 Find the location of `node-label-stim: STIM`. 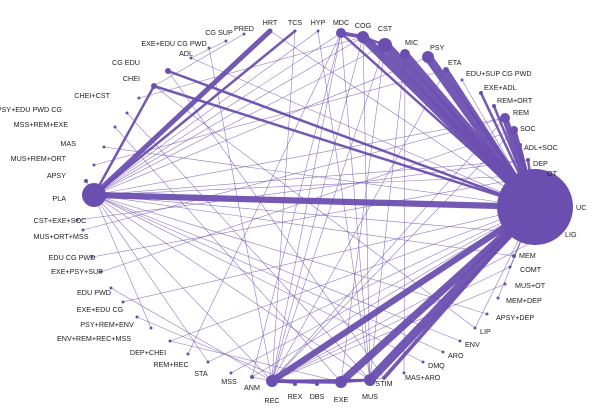

node-label-stim: STIM is located at coordinates (383, 383).